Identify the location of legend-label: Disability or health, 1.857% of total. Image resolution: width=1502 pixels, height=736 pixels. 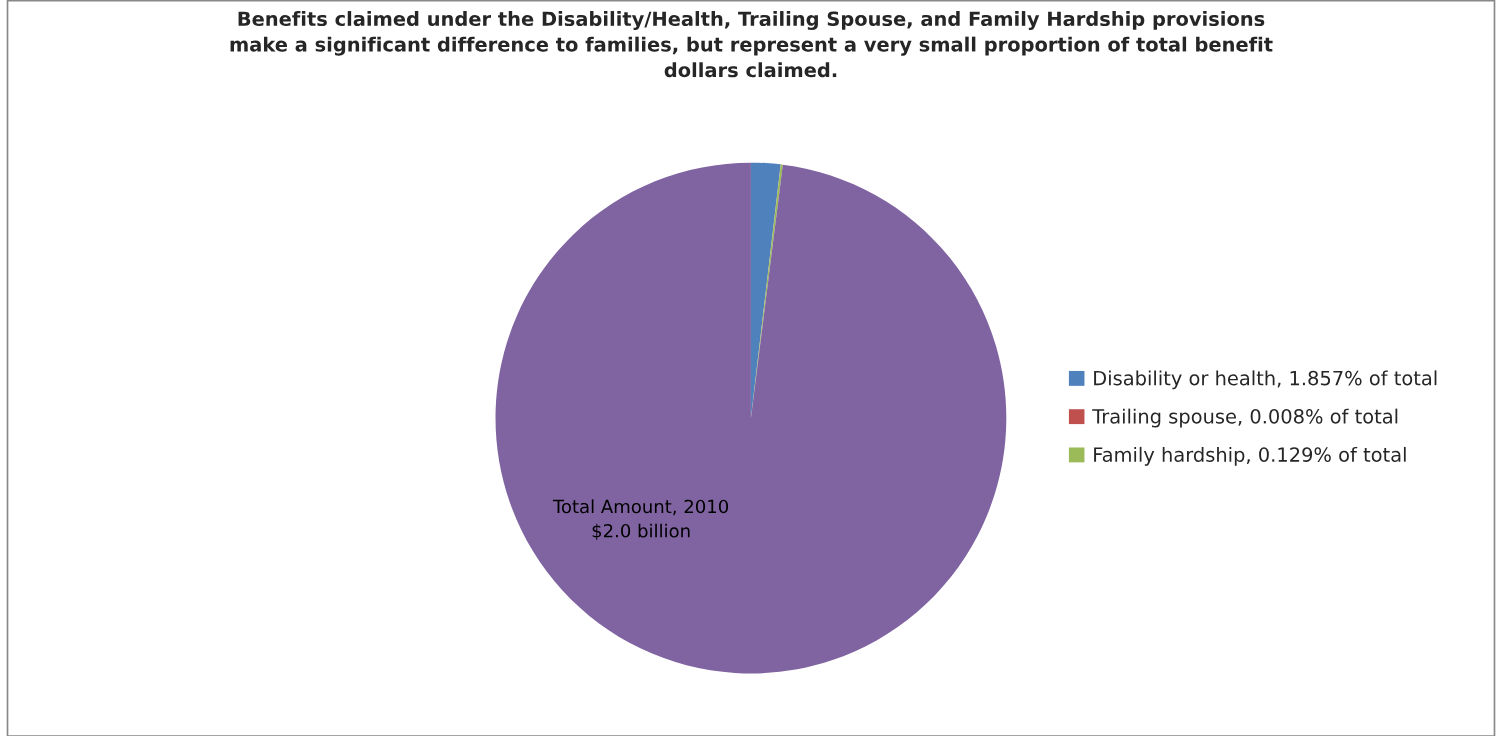
(1265, 380).